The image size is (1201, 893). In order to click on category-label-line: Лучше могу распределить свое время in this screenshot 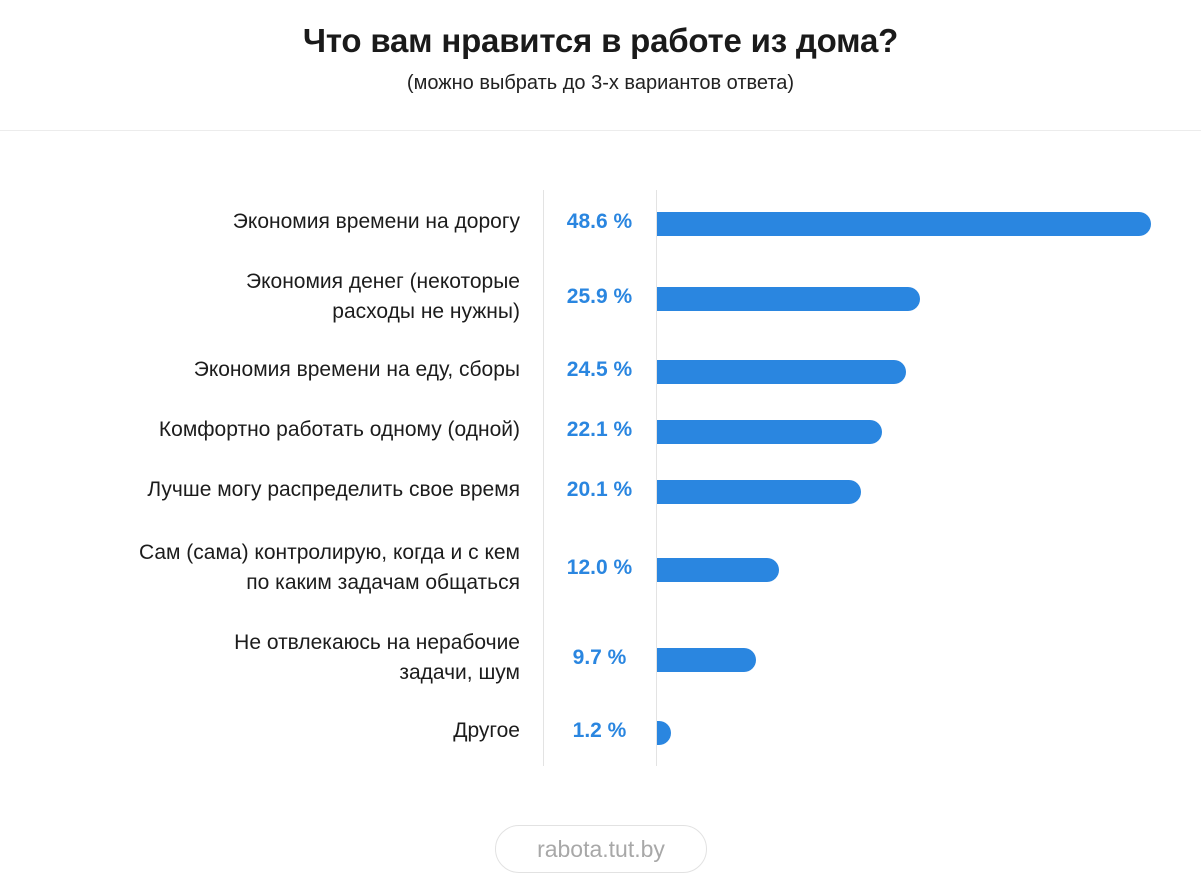, I will do `click(333, 489)`.